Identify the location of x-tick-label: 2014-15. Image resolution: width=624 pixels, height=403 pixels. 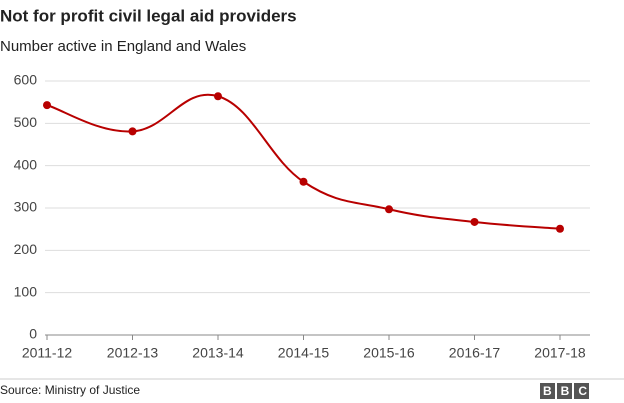
(304, 353).